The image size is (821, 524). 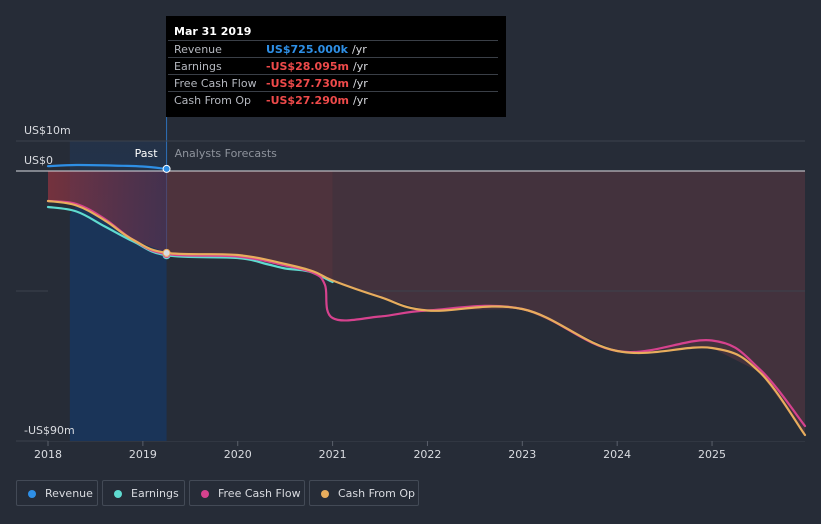 I want to click on y-tick-label: US$0, so click(x=38, y=160).